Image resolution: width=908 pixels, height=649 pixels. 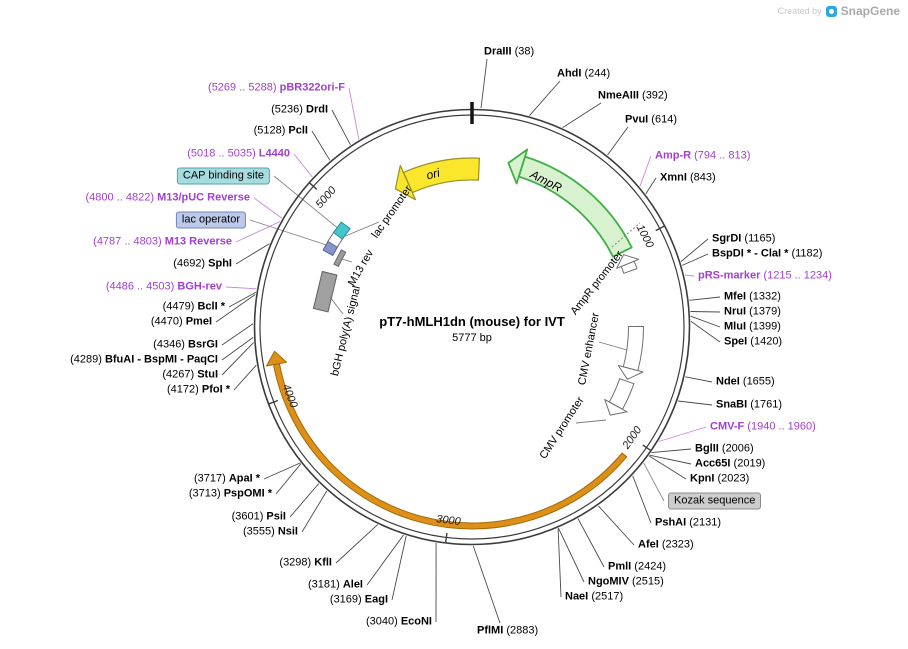 What do you see at coordinates (647, 448) in the screenshot?
I see `tick-2000` at bounding box center [647, 448].